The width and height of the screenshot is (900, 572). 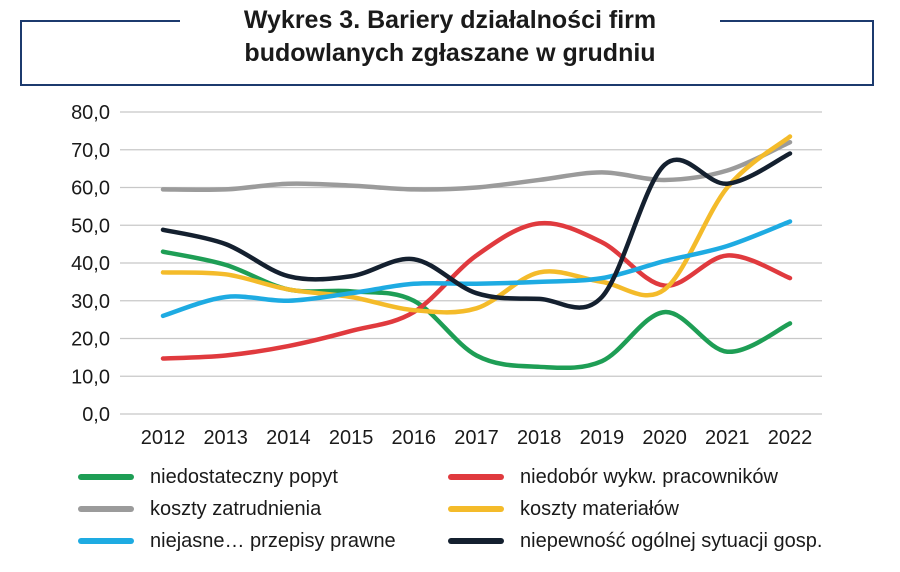 I want to click on x-tick-label: 2013, so click(x=225, y=438).